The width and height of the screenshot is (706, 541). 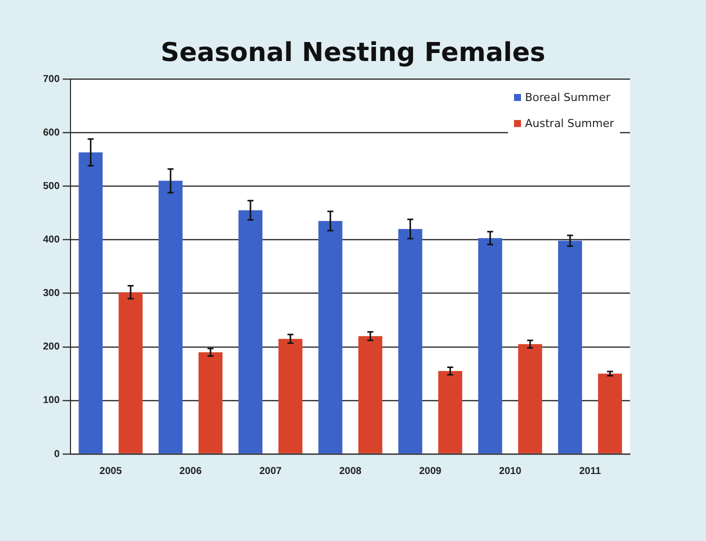 What do you see at coordinates (590, 471) in the screenshot?
I see `x-tick-label: 2011` at bounding box center [590, 471].